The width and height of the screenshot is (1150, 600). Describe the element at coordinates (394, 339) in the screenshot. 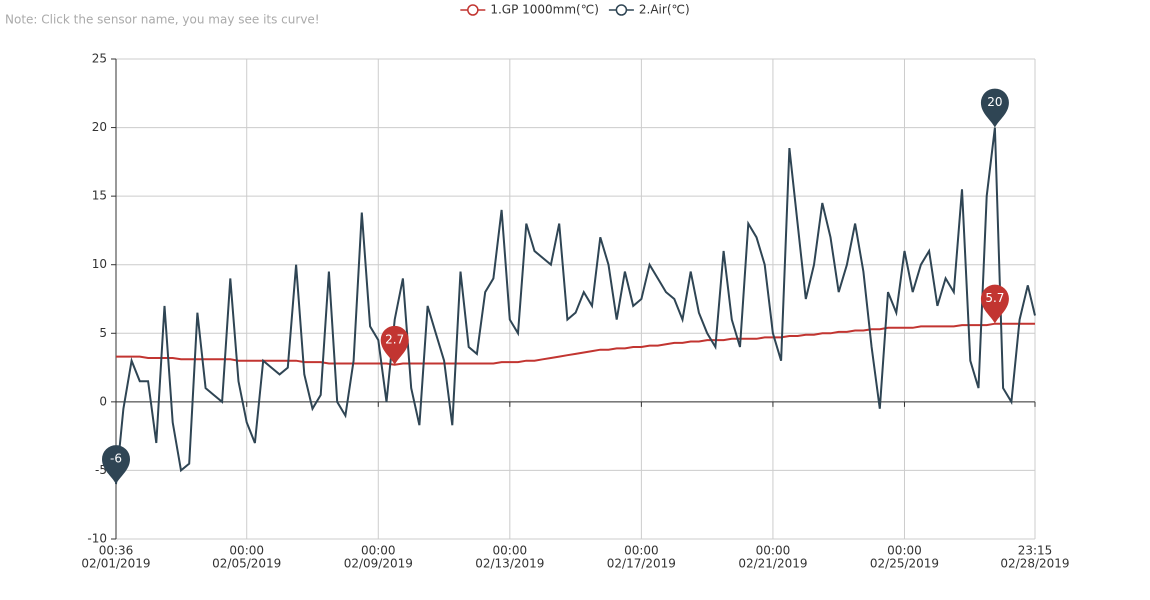

I see `mark-label: 2.7` at that location.